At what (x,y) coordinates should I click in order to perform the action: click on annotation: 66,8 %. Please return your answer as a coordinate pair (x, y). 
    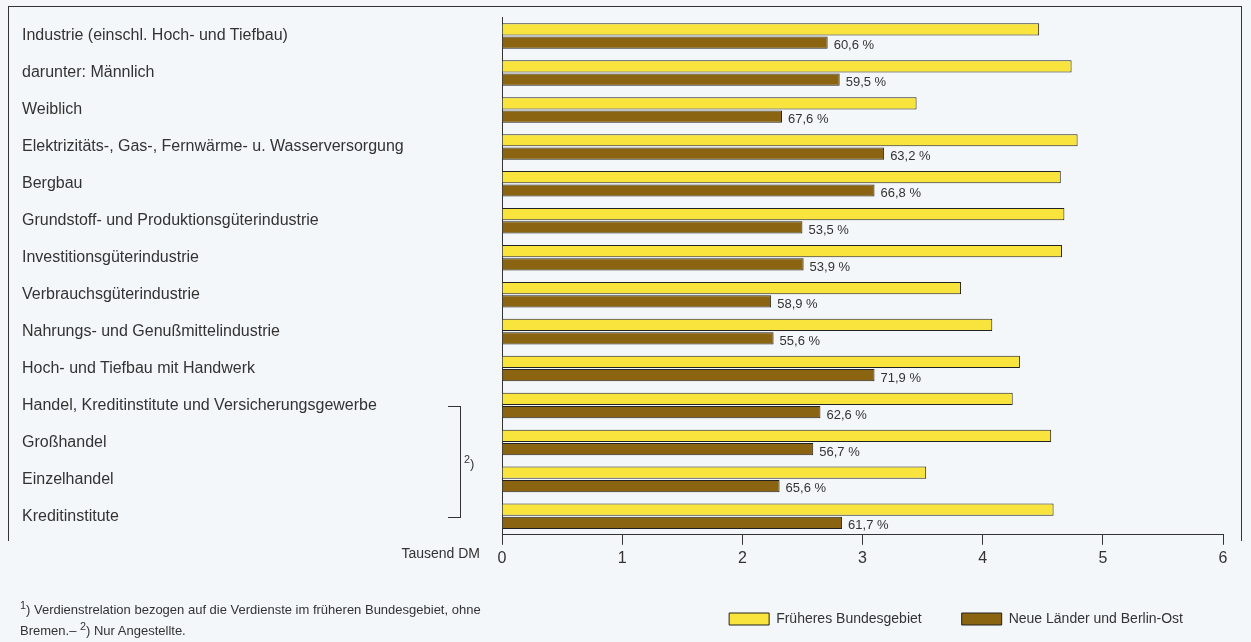
    Looking at the image, I should click on (901, 192).